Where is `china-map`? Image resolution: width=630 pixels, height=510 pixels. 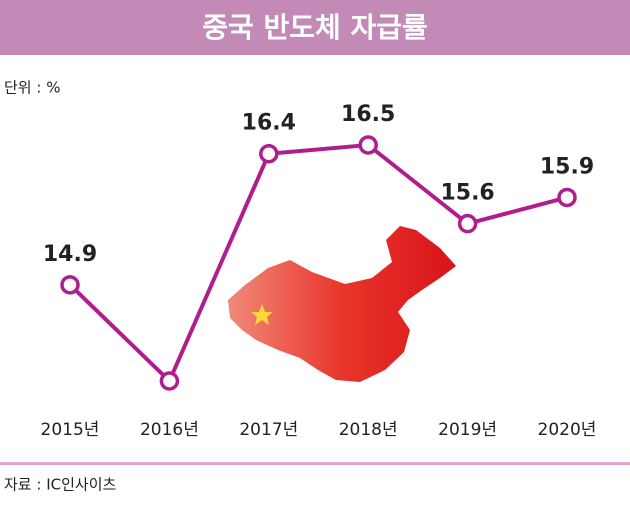
china-map is located at coordinates (342, 304).